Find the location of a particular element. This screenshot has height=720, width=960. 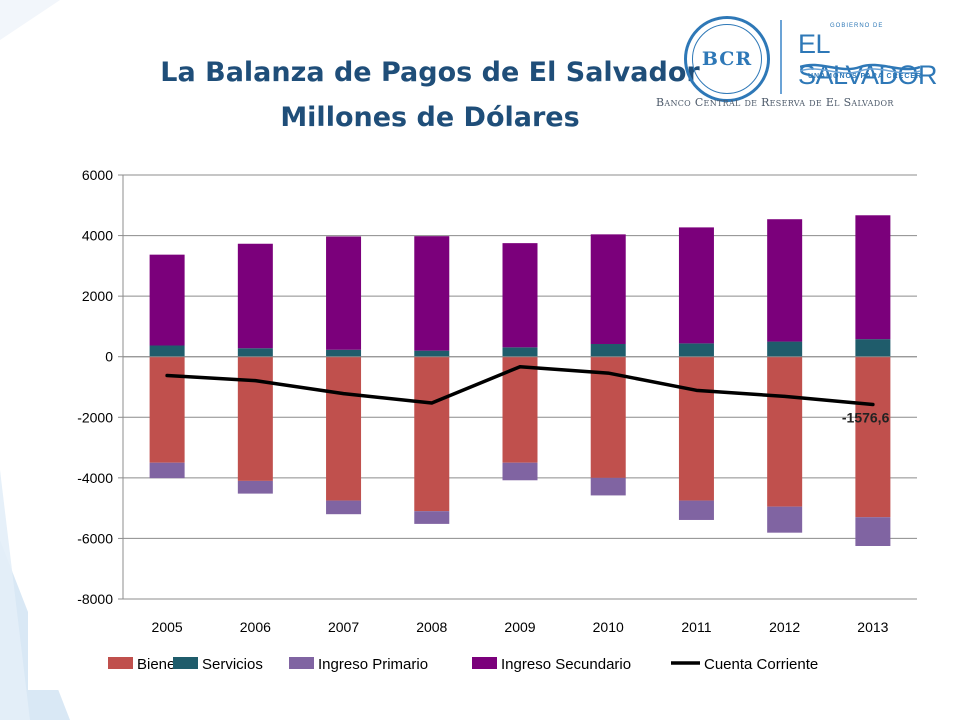

y-tick-label: -6000 is located at coordinates (95, 538).